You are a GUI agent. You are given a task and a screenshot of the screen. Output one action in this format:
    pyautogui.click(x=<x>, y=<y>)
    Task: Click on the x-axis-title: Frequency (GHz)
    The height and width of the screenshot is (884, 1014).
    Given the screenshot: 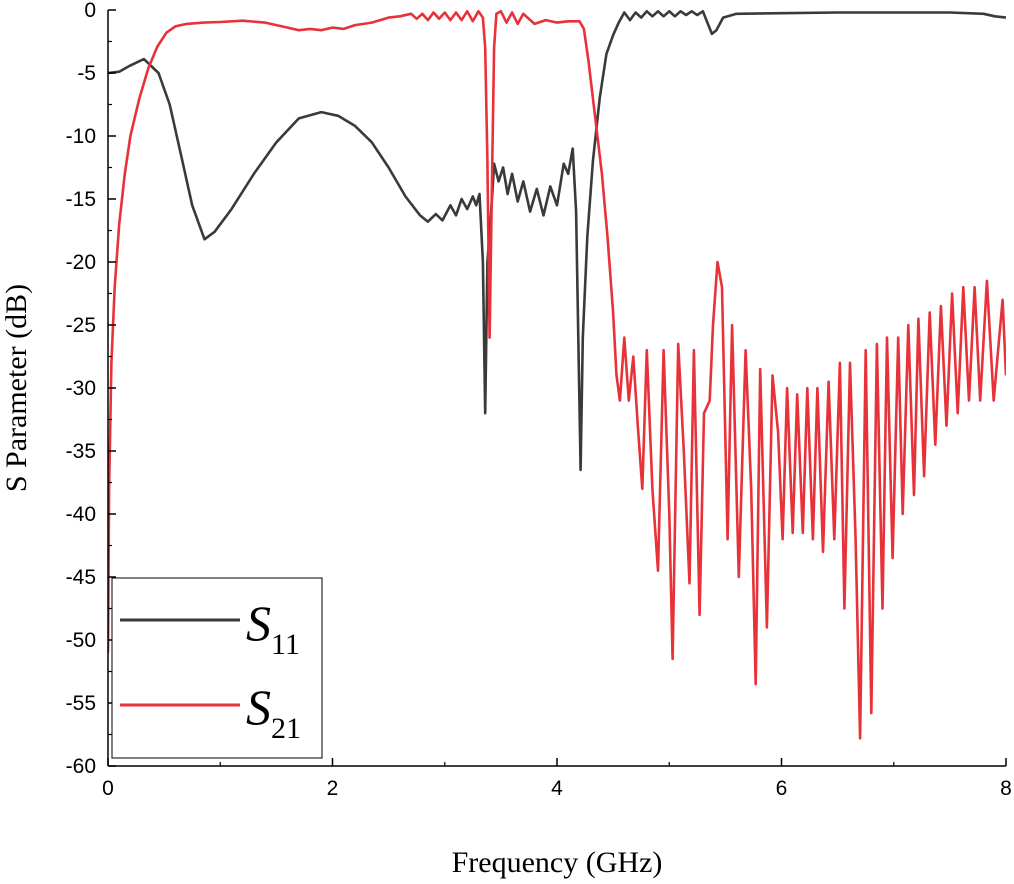 What is the action you would take?
    pyautogui.click(x=557, y=862)
    